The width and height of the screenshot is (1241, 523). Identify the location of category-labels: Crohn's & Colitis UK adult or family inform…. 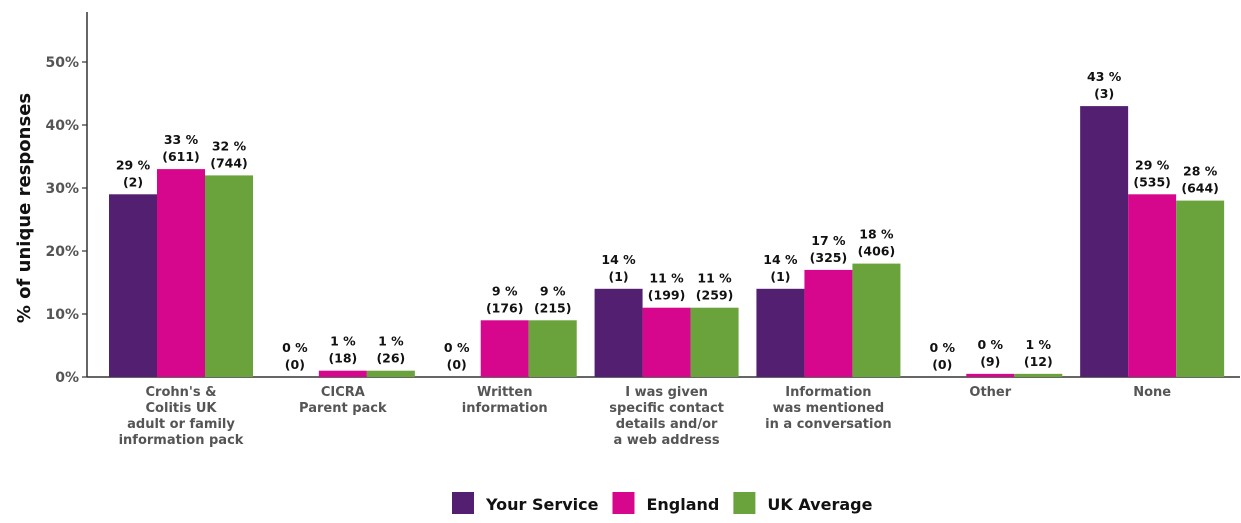
(645, 416).